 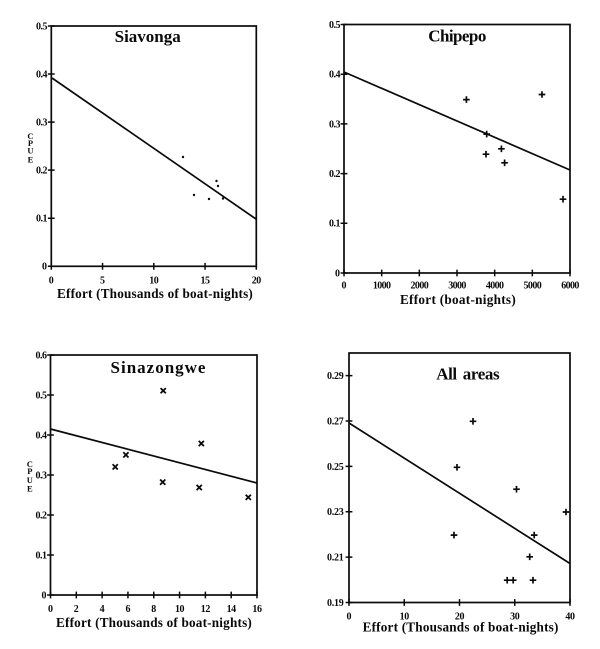 What do you see at coordinates (335, 422) in the screenshot?
I see `svg-text: 0.27` at bounding box center [335, 422].